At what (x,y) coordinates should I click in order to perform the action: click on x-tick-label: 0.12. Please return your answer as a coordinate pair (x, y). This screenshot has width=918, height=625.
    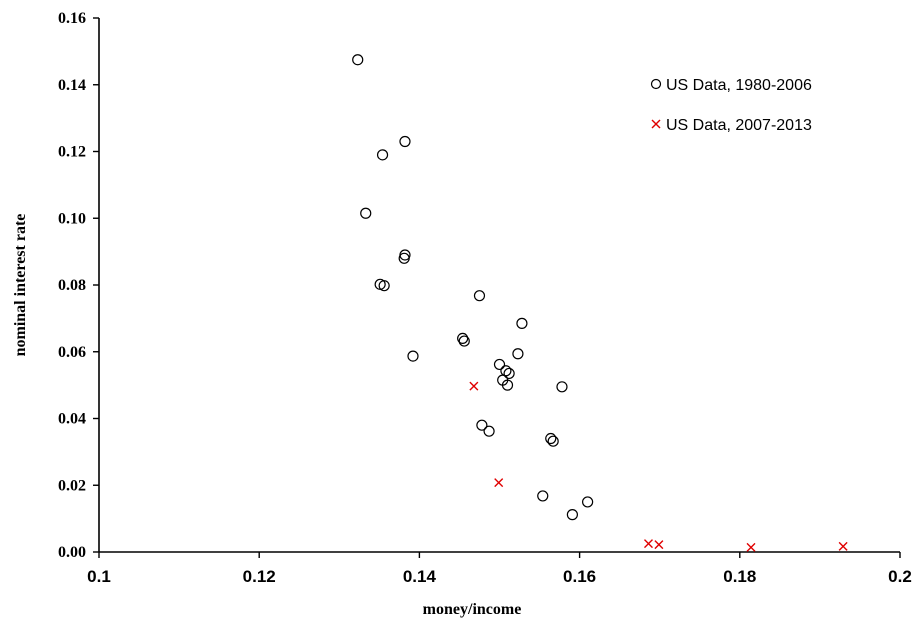
    Looking at the image, I should click on (259, 576).